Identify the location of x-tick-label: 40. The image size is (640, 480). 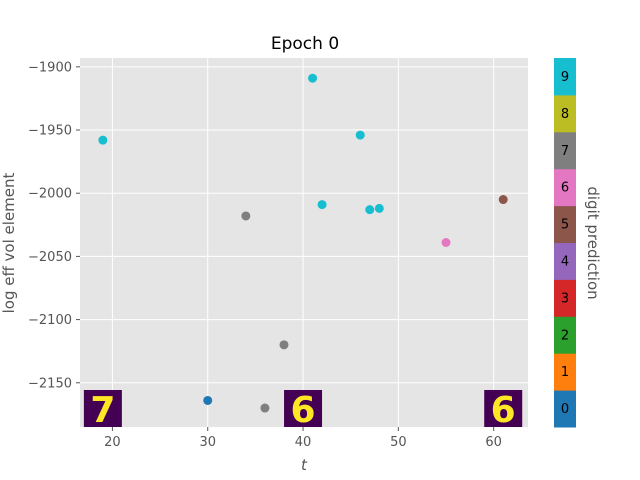
(303, 442).